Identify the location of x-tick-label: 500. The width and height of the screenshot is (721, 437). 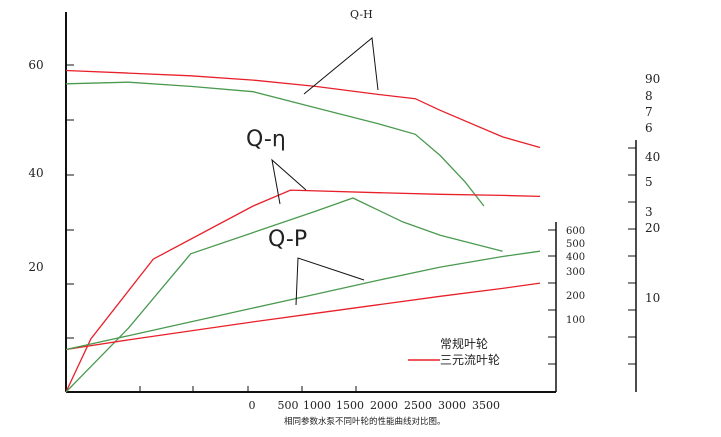
(288, 405).